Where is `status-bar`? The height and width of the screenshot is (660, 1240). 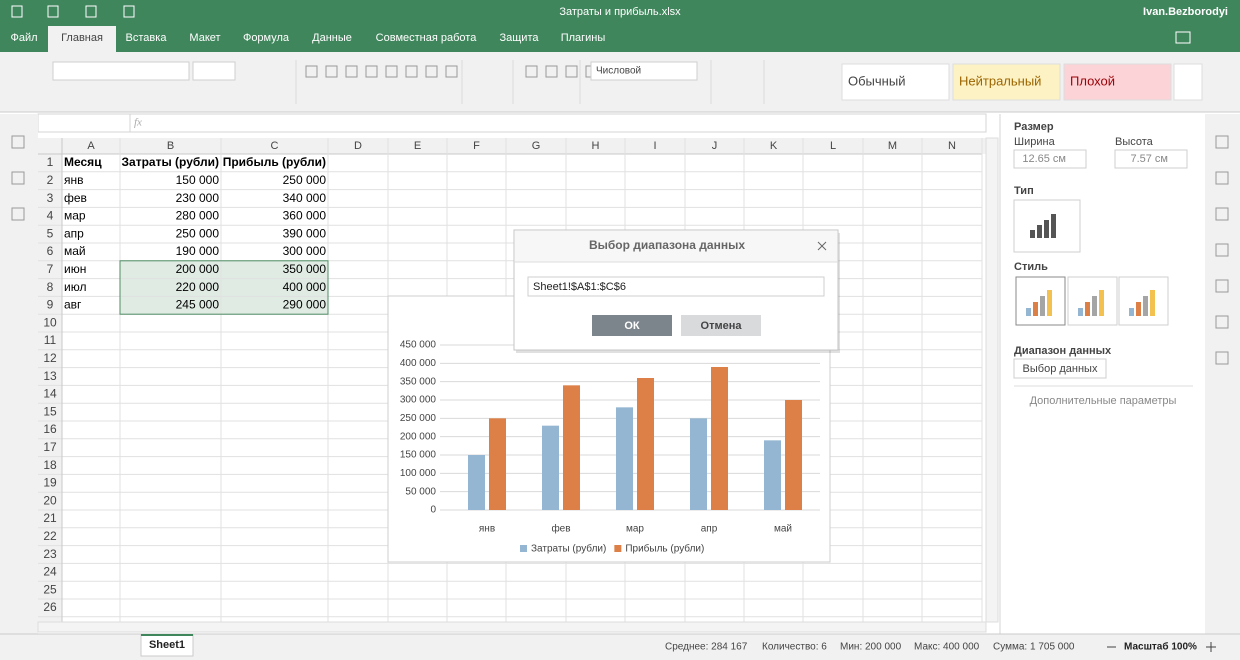 status-bar is located at coordinates (620, 647).